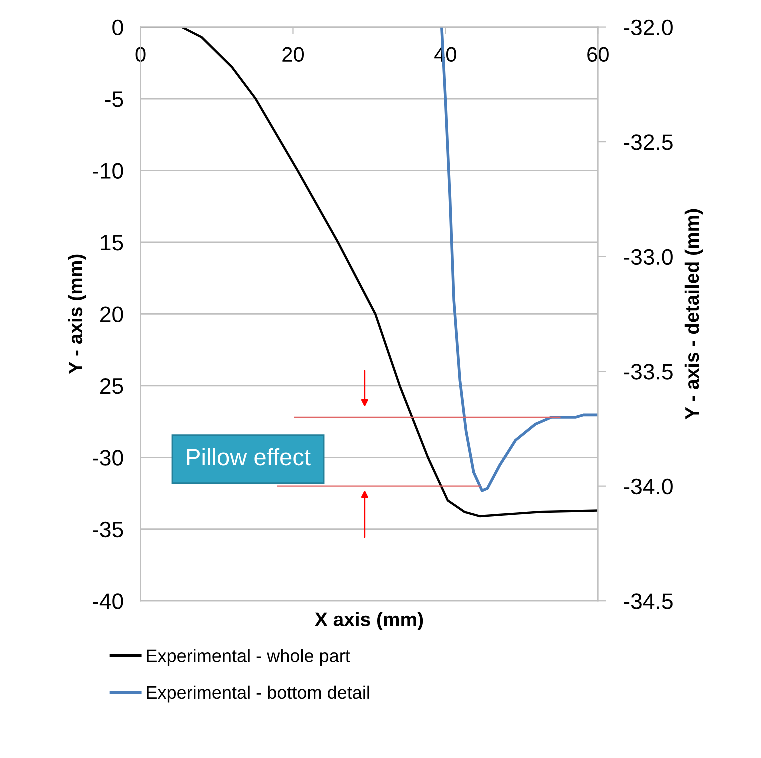  Describe the element at coordinates (258, 694) in the screenshot. I see `legend-label: Experimental - bottom detail` at that location.